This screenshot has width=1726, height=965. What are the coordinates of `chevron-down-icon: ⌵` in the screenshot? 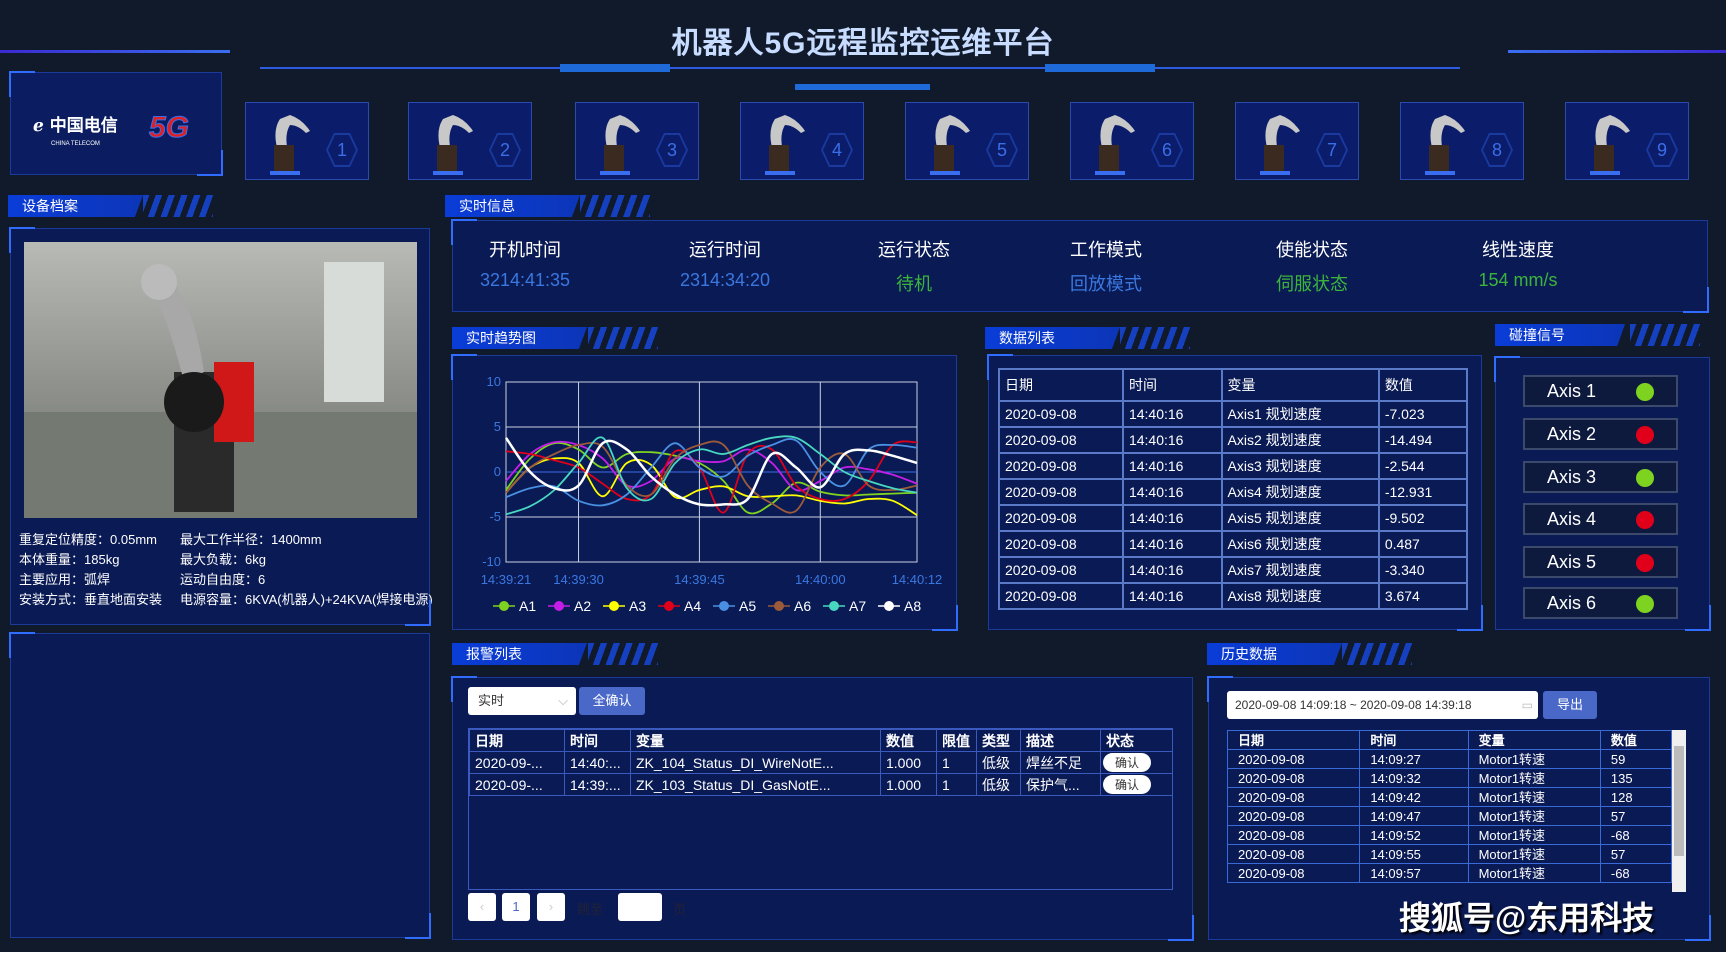 It's located at (563, 700).